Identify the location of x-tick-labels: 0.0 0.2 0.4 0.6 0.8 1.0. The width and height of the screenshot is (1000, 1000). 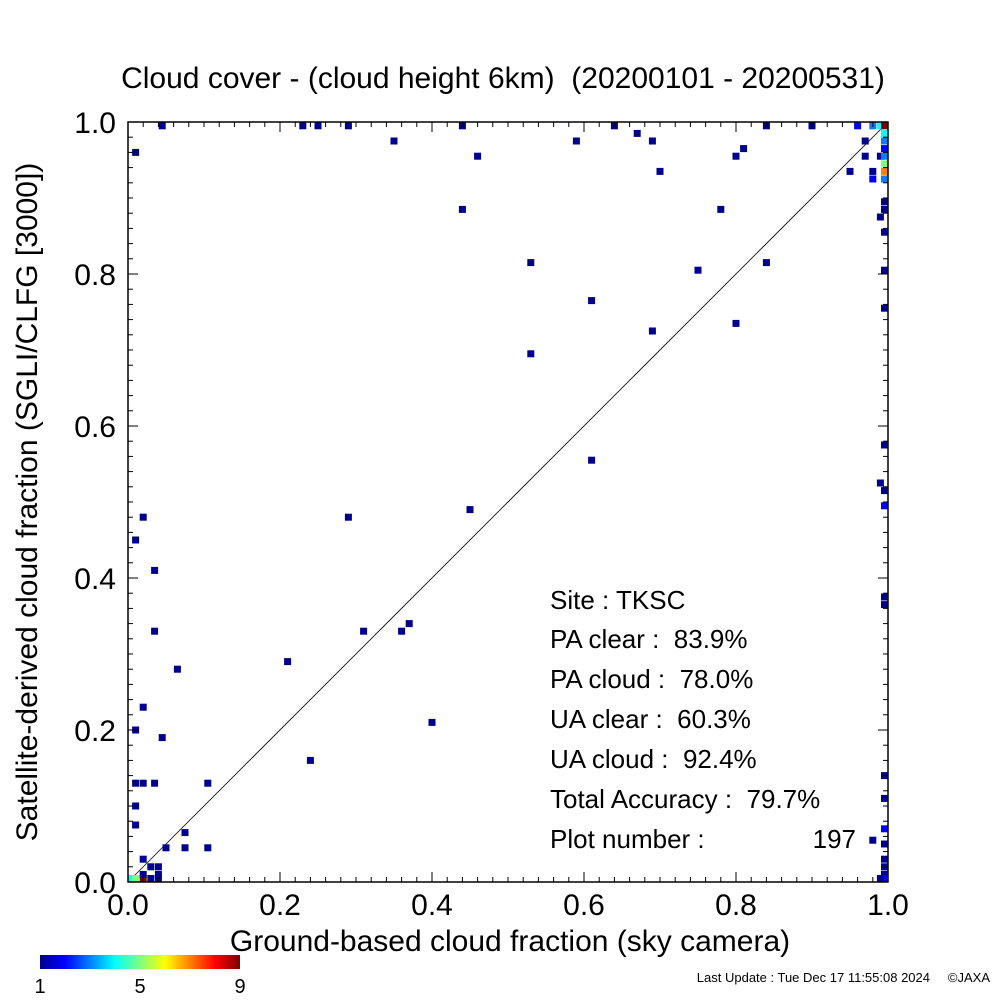
(508, 905).